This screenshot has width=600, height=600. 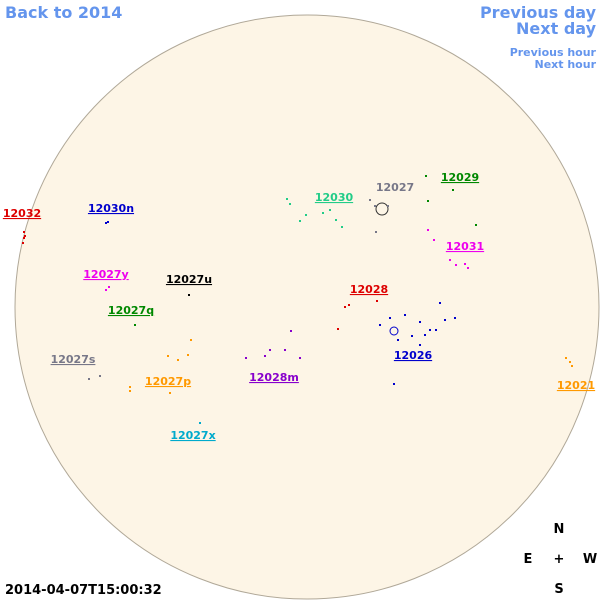 I want to click on region-label: 12030n, so click(x=111, y=208).